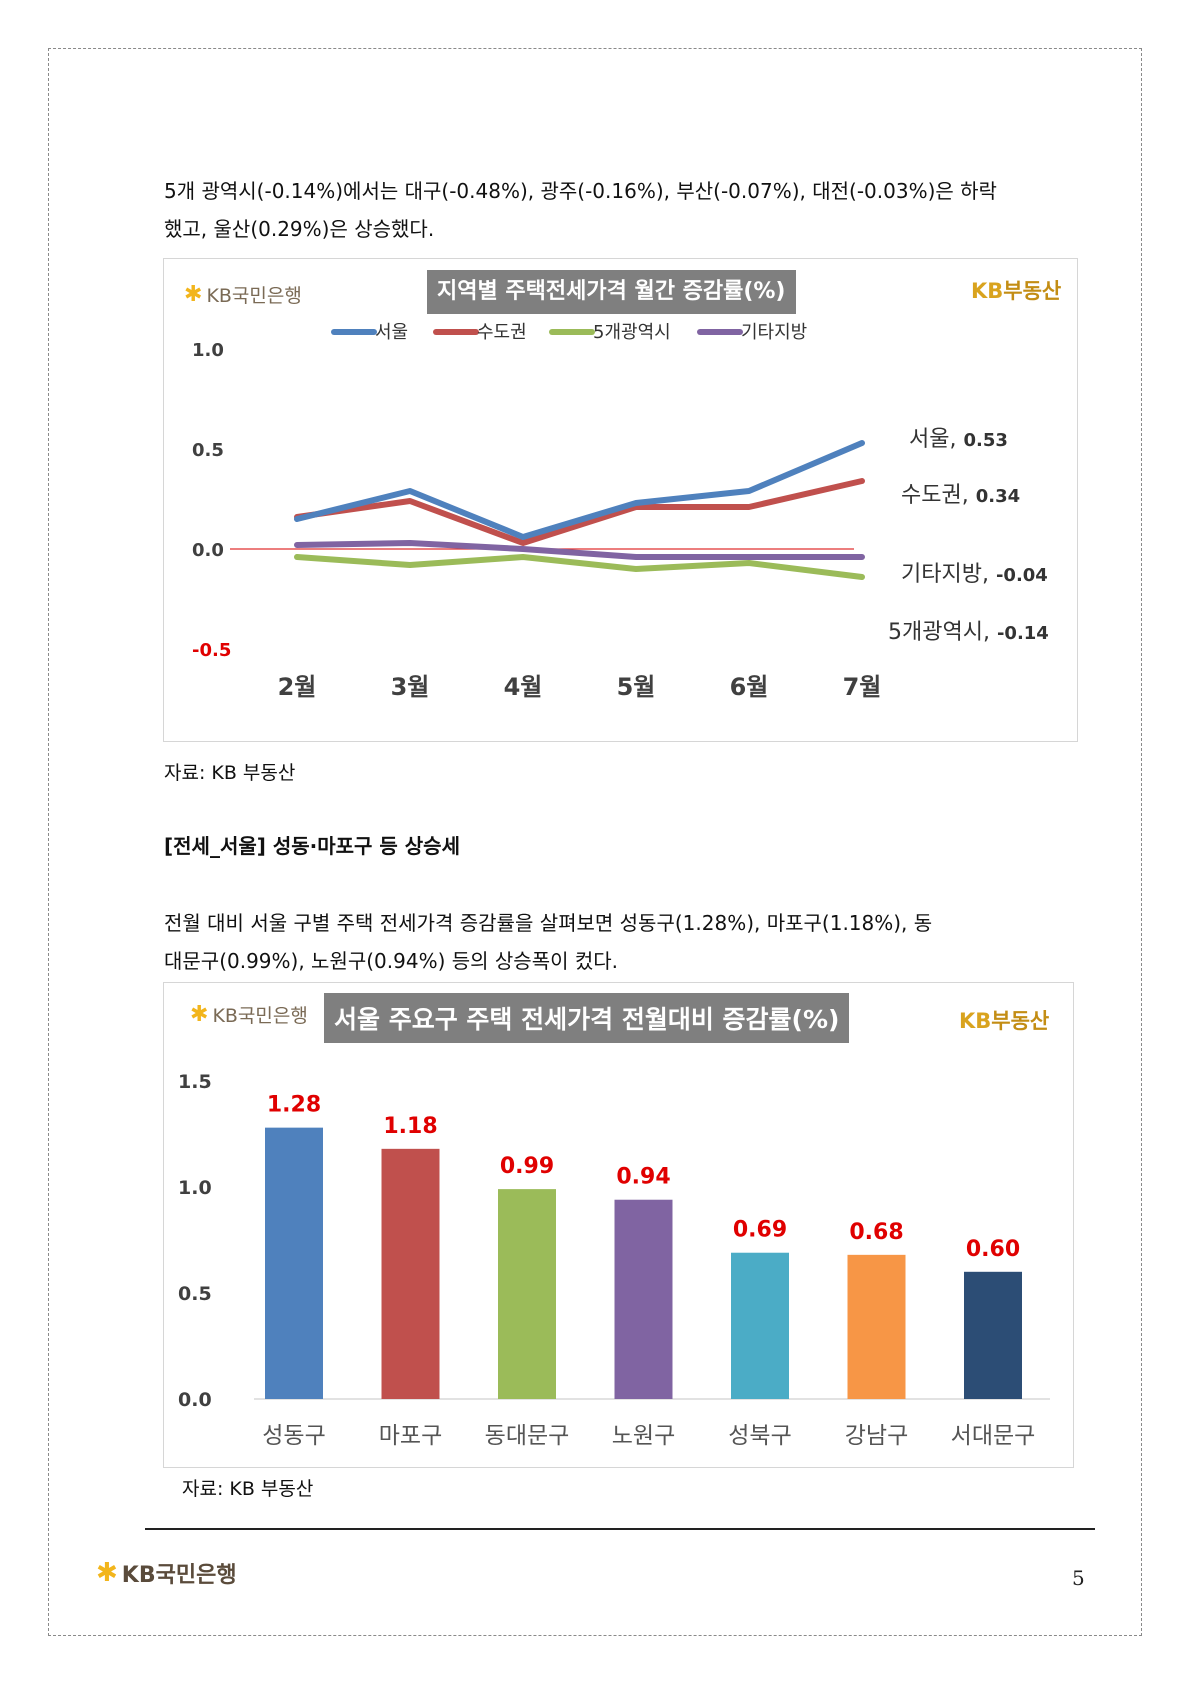 This screenshot has width=1190, height=1683. I want to click on x-tick-label: 7월, so click(862, 687).